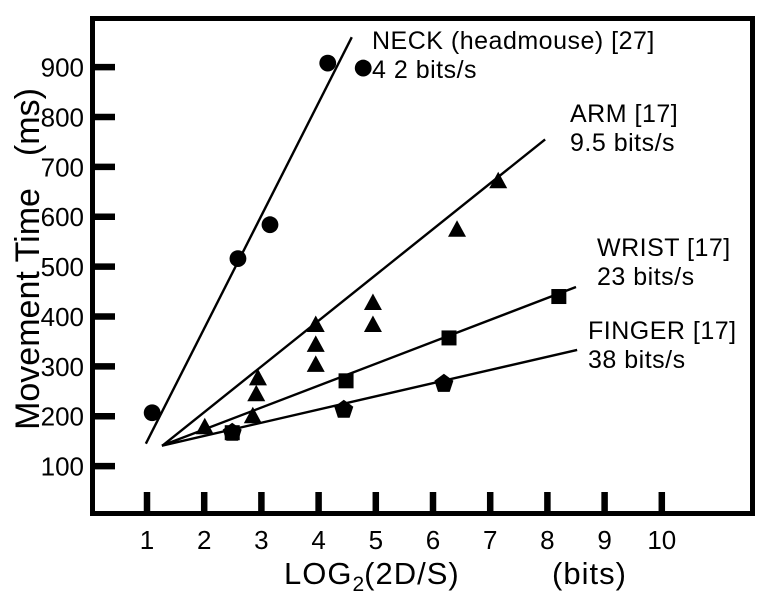 The image size is (776, 600). I want to click on x-axis-title-rest: (2D/S), so click(412, 573).